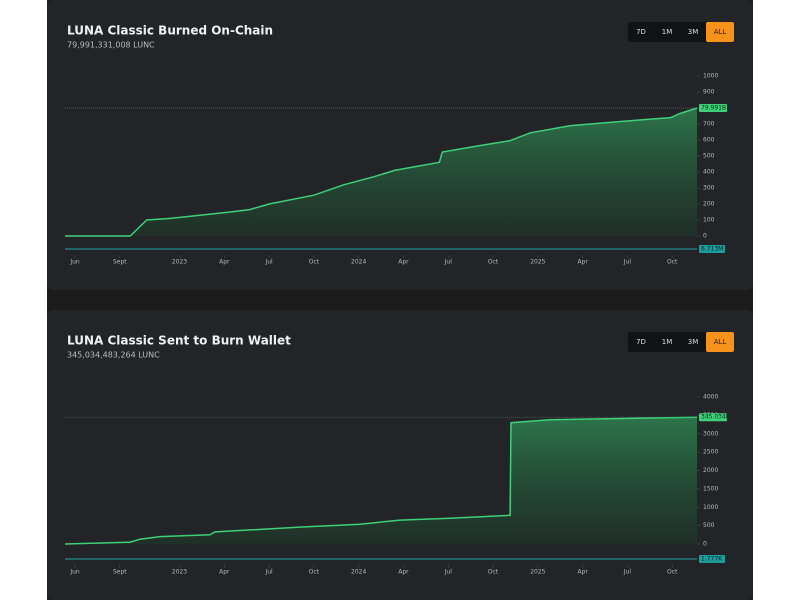  I want to click on y-tick-label: 1500, so click(710, 488).